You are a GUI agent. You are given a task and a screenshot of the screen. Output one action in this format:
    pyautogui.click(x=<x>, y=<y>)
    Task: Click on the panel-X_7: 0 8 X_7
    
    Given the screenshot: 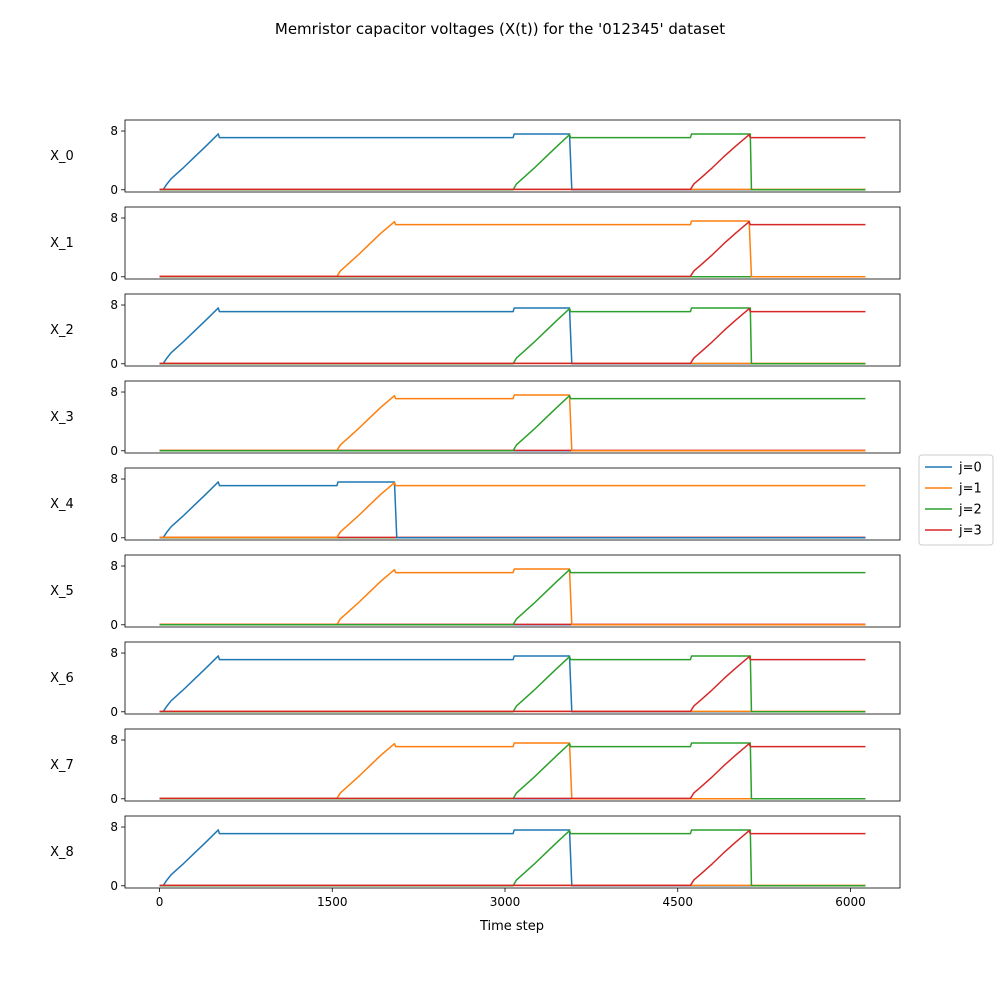 What is the action you would take?
    pyautogui.click(x=475, y=767)
    